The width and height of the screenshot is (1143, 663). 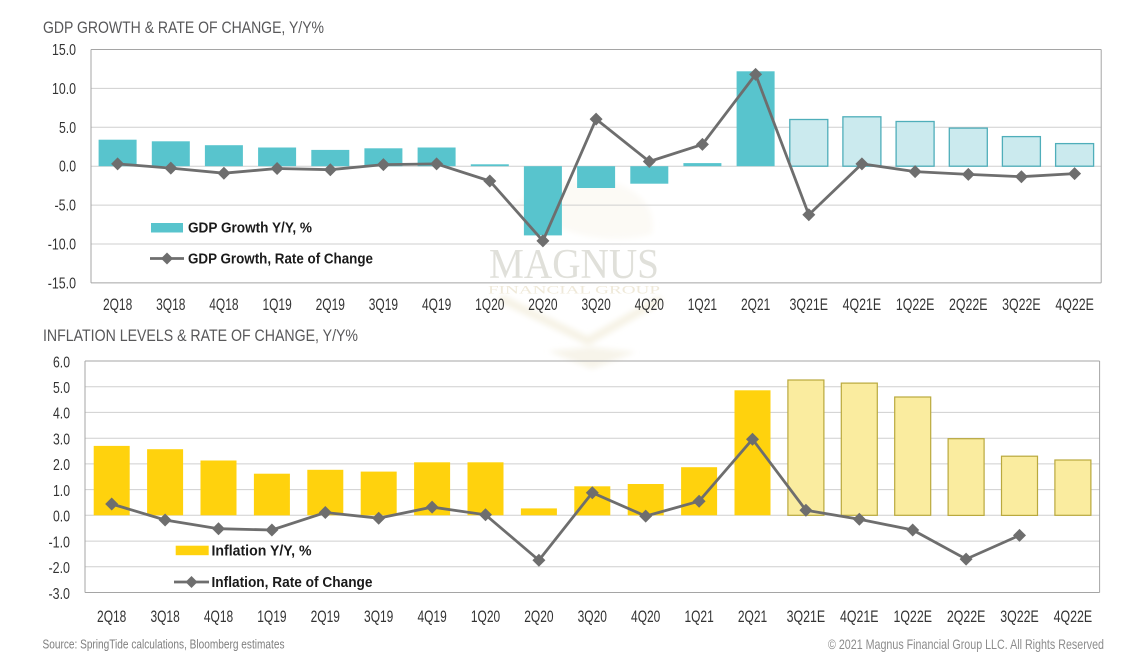 I want to click on svg-text: 10.0, so click(x=64, y=89).